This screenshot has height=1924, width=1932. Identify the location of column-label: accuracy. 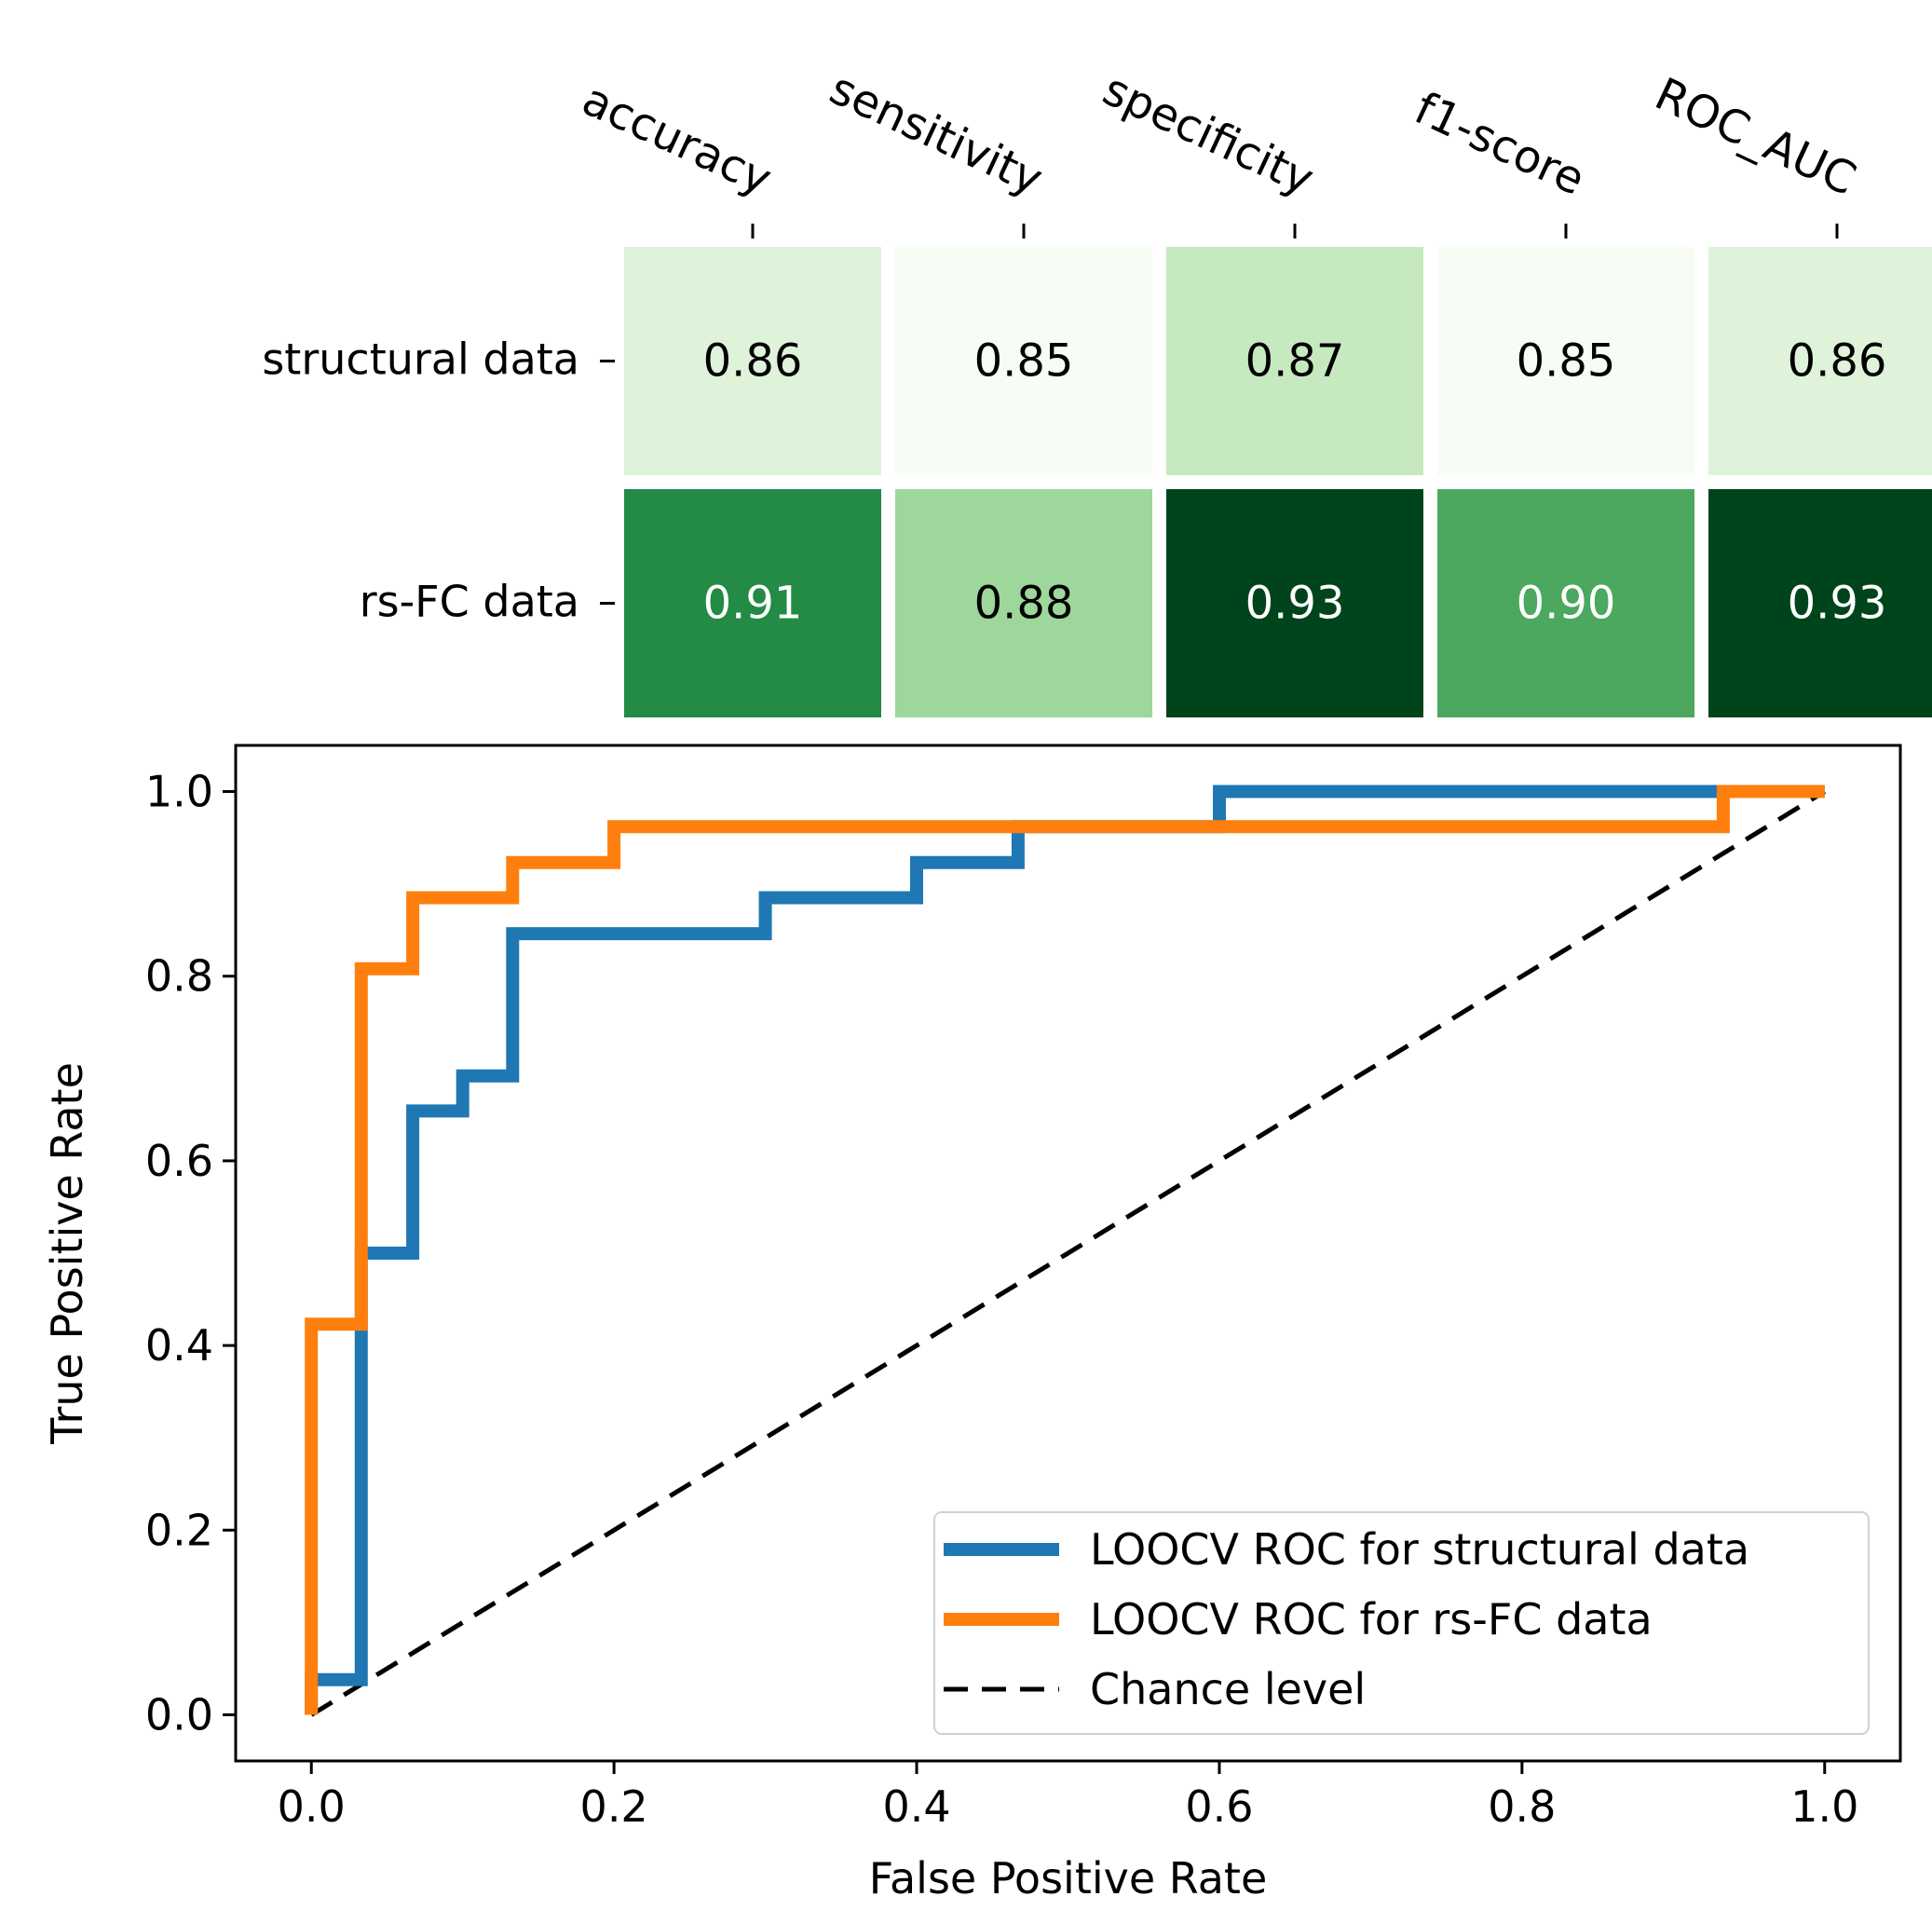
(677, 140).